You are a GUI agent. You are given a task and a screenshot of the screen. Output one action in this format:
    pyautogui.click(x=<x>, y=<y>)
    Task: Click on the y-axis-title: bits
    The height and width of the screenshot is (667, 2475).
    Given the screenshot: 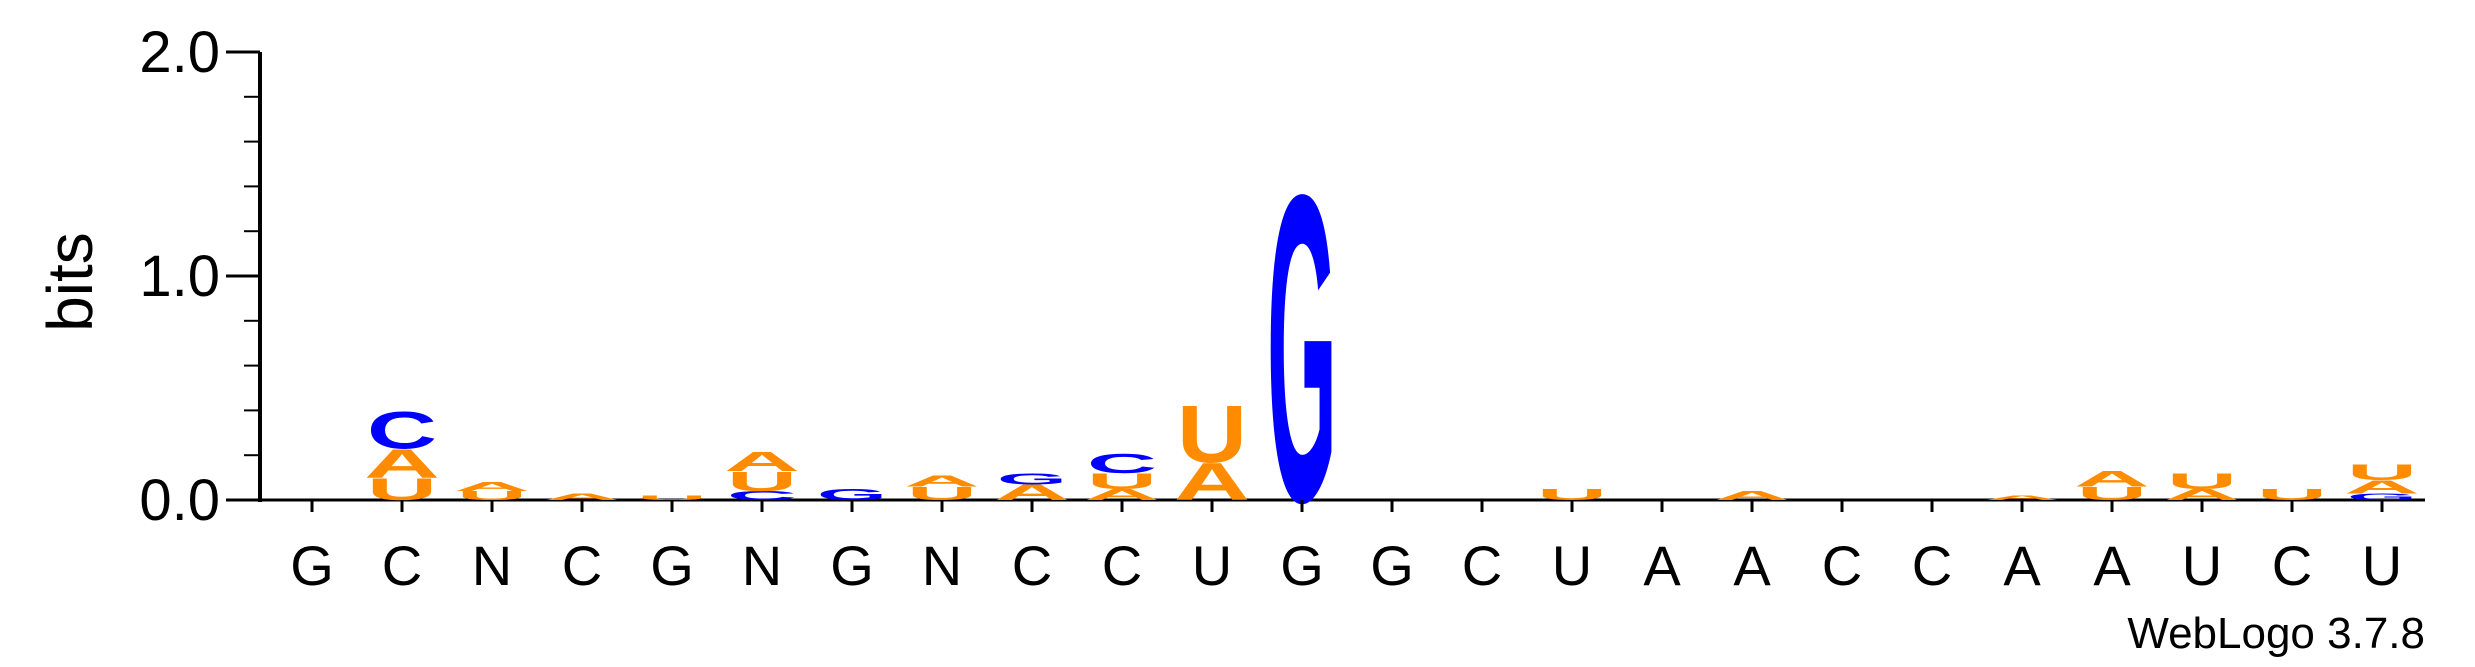 What is the action you would take?
    pyautogui.click(x=70, y=282)
    